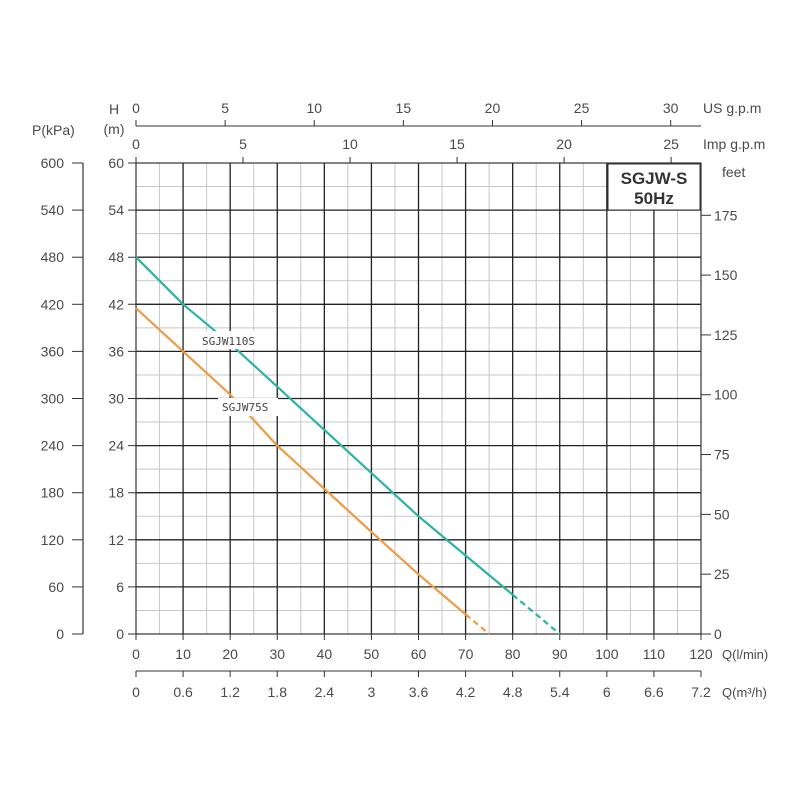  I want to click on curve-label-sgjw75s: SGJW75S, so click(245, 407).